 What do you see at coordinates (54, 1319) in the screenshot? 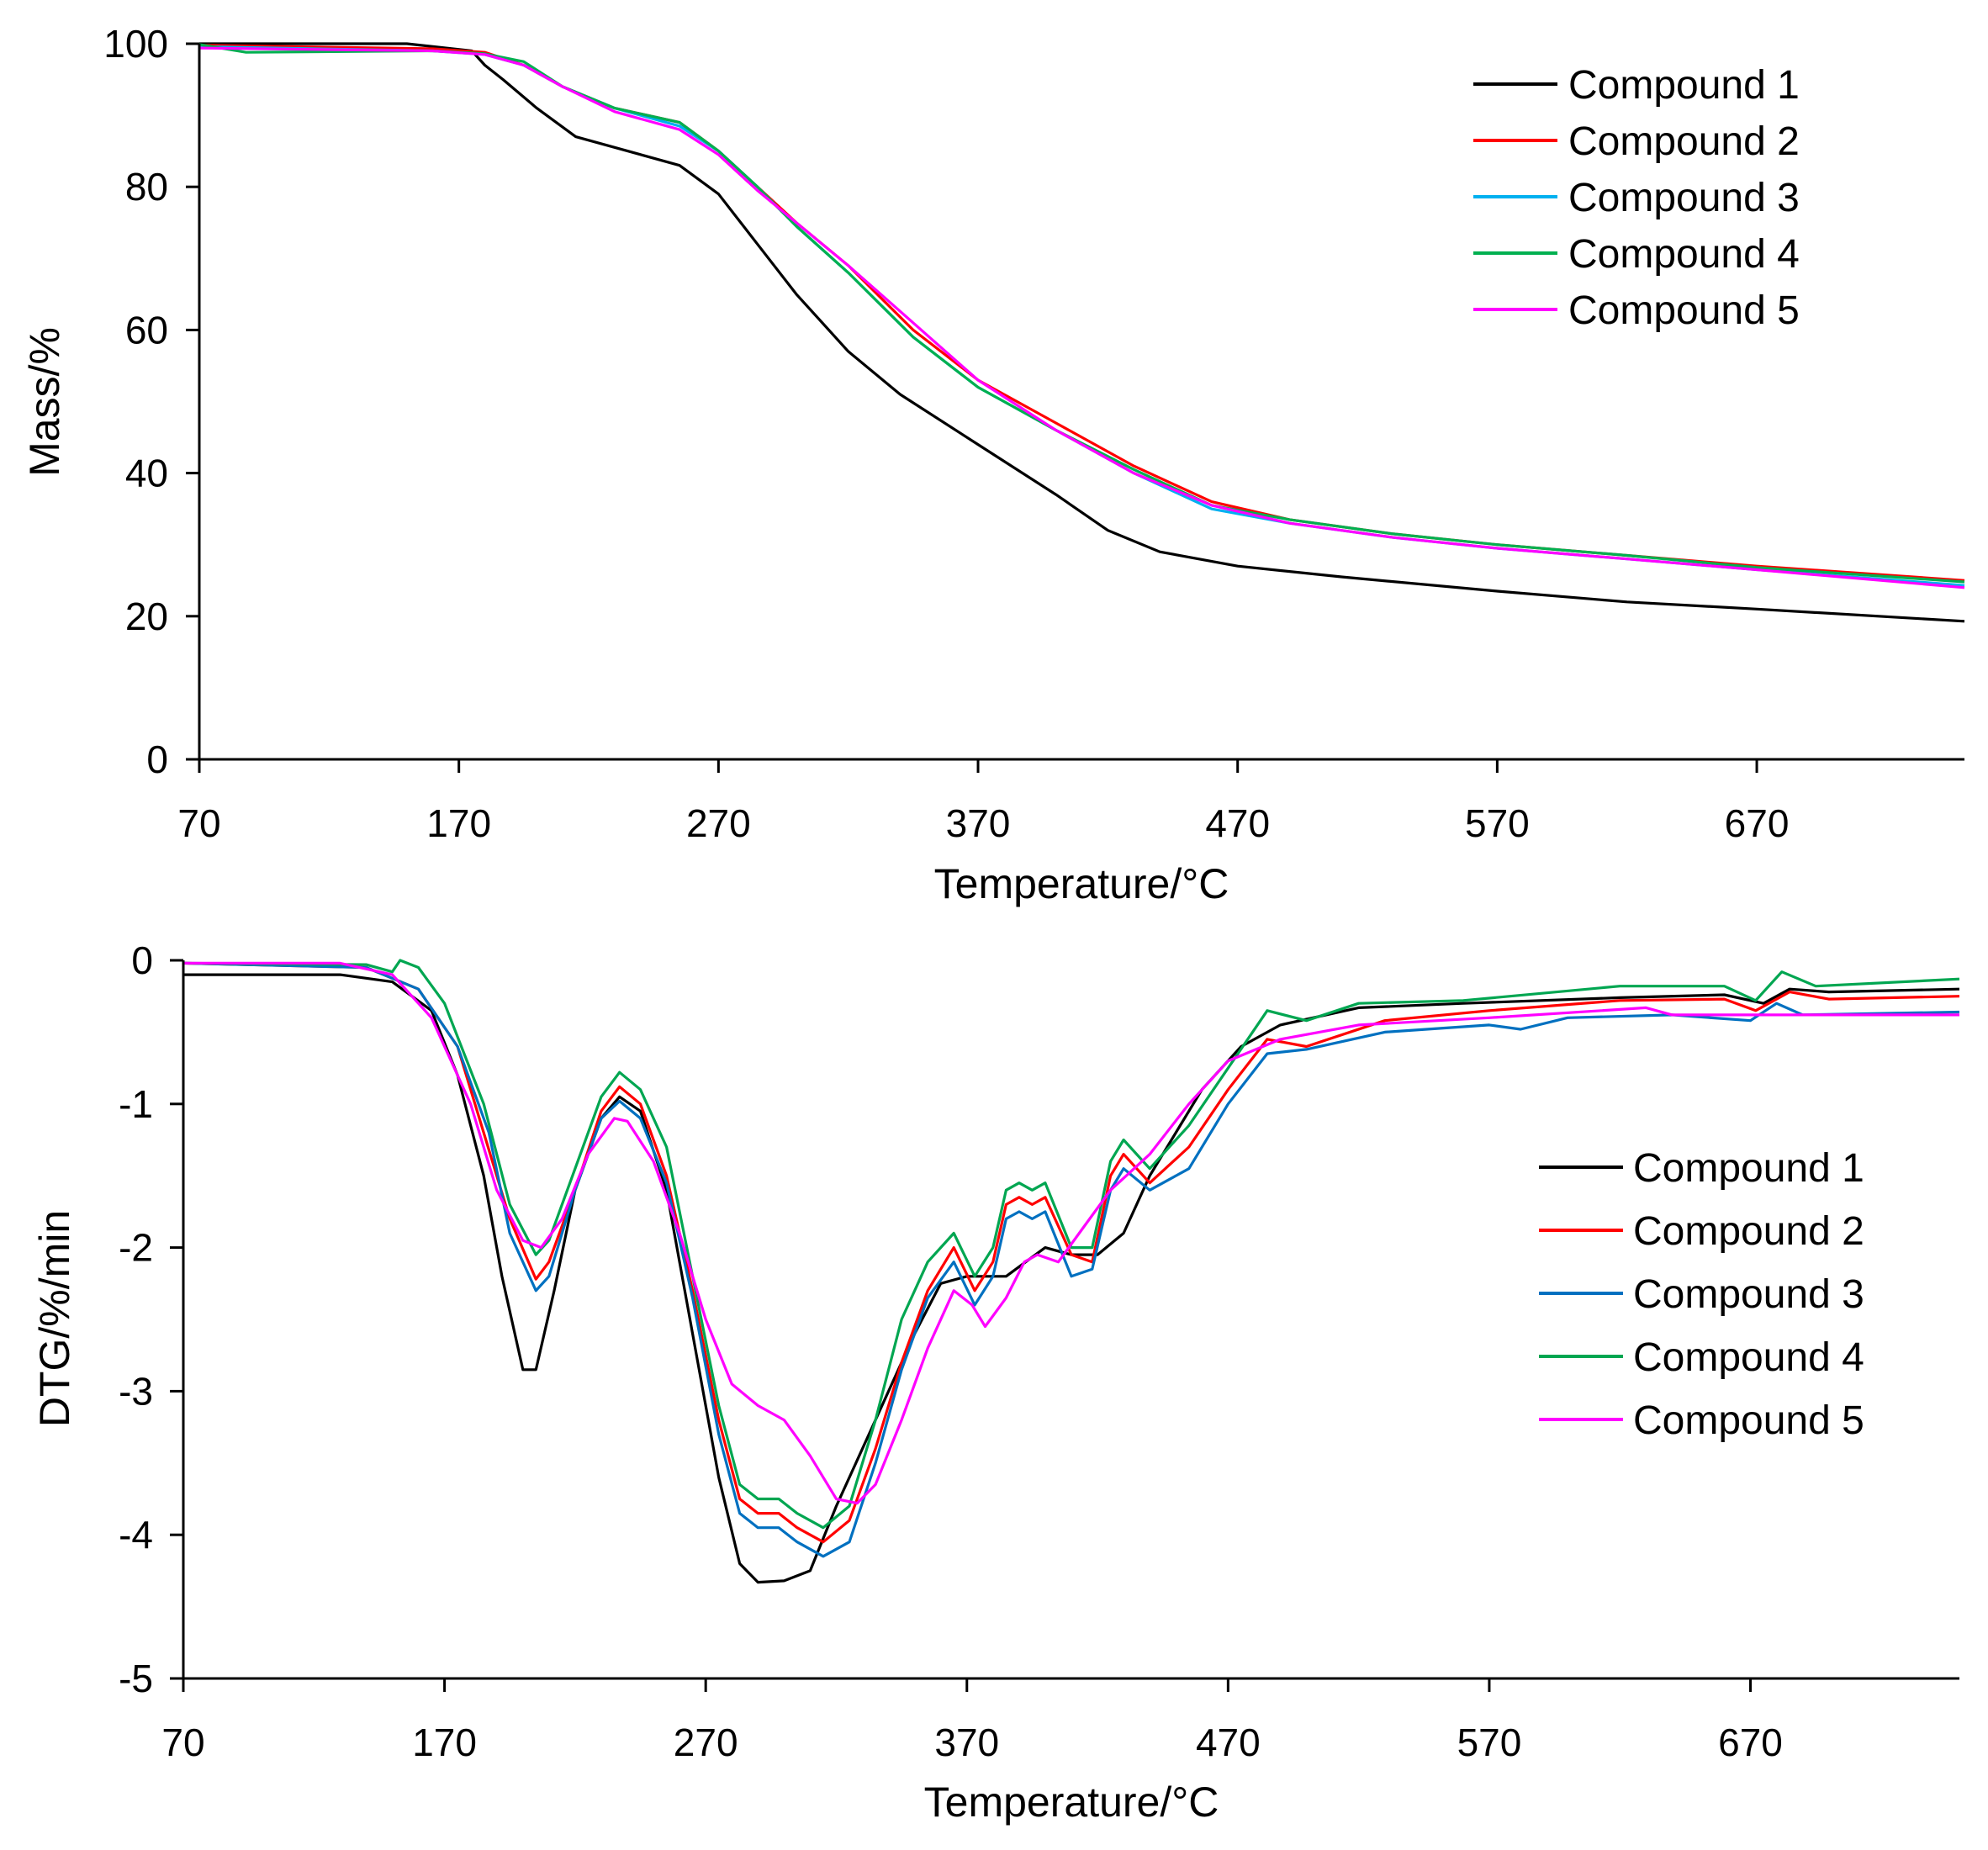
I see `dtg-y-axis-label: DTG/%/min` at bounding box center [54, 1319].